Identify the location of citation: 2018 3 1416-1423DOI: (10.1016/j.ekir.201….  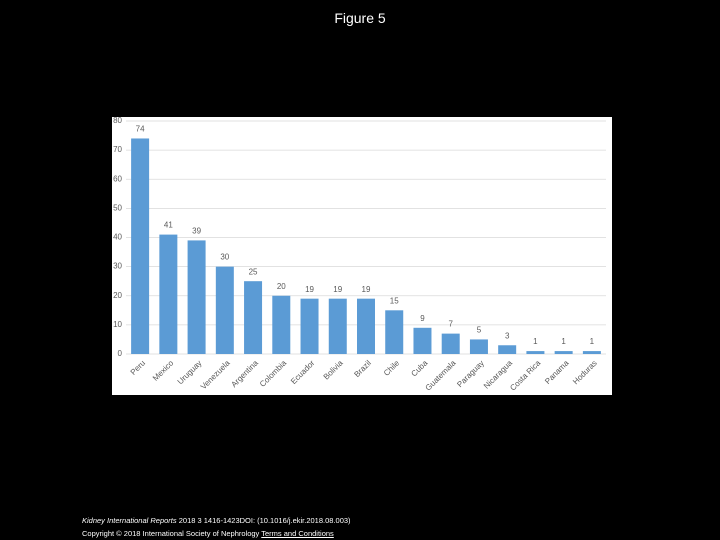
(264, 520).